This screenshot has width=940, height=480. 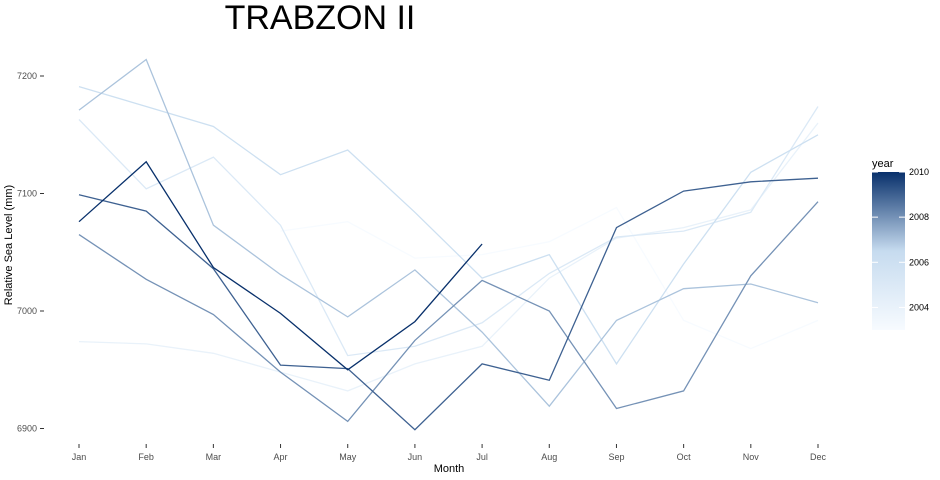 I want to click on legend-tick-label: 2008, so click(x=919, y=217).